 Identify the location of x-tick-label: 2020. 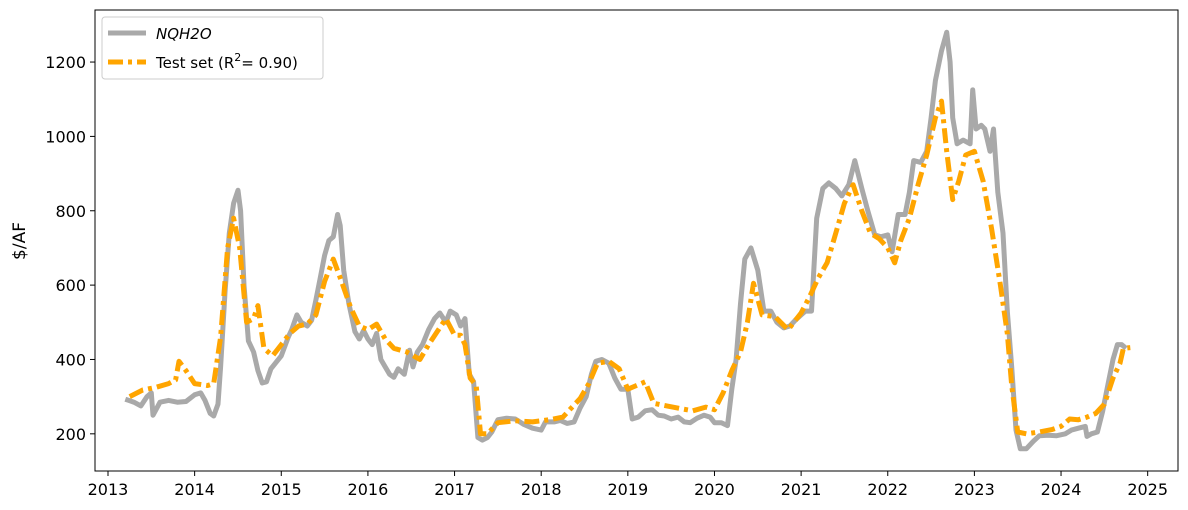
(714, 489).